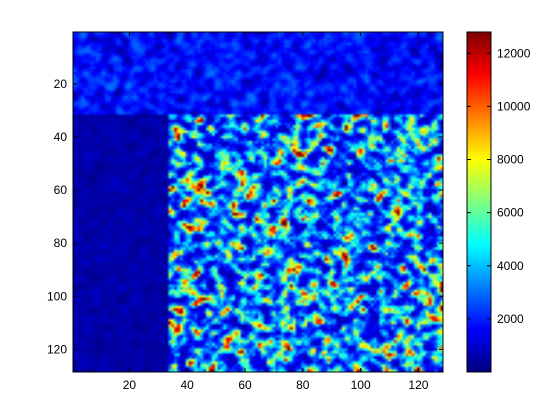 The width and height of the screenshot is (560, 420). Describe the element at coordinates (245, 385) in the screenshot. I see `x-tick-label: 60` at that location.